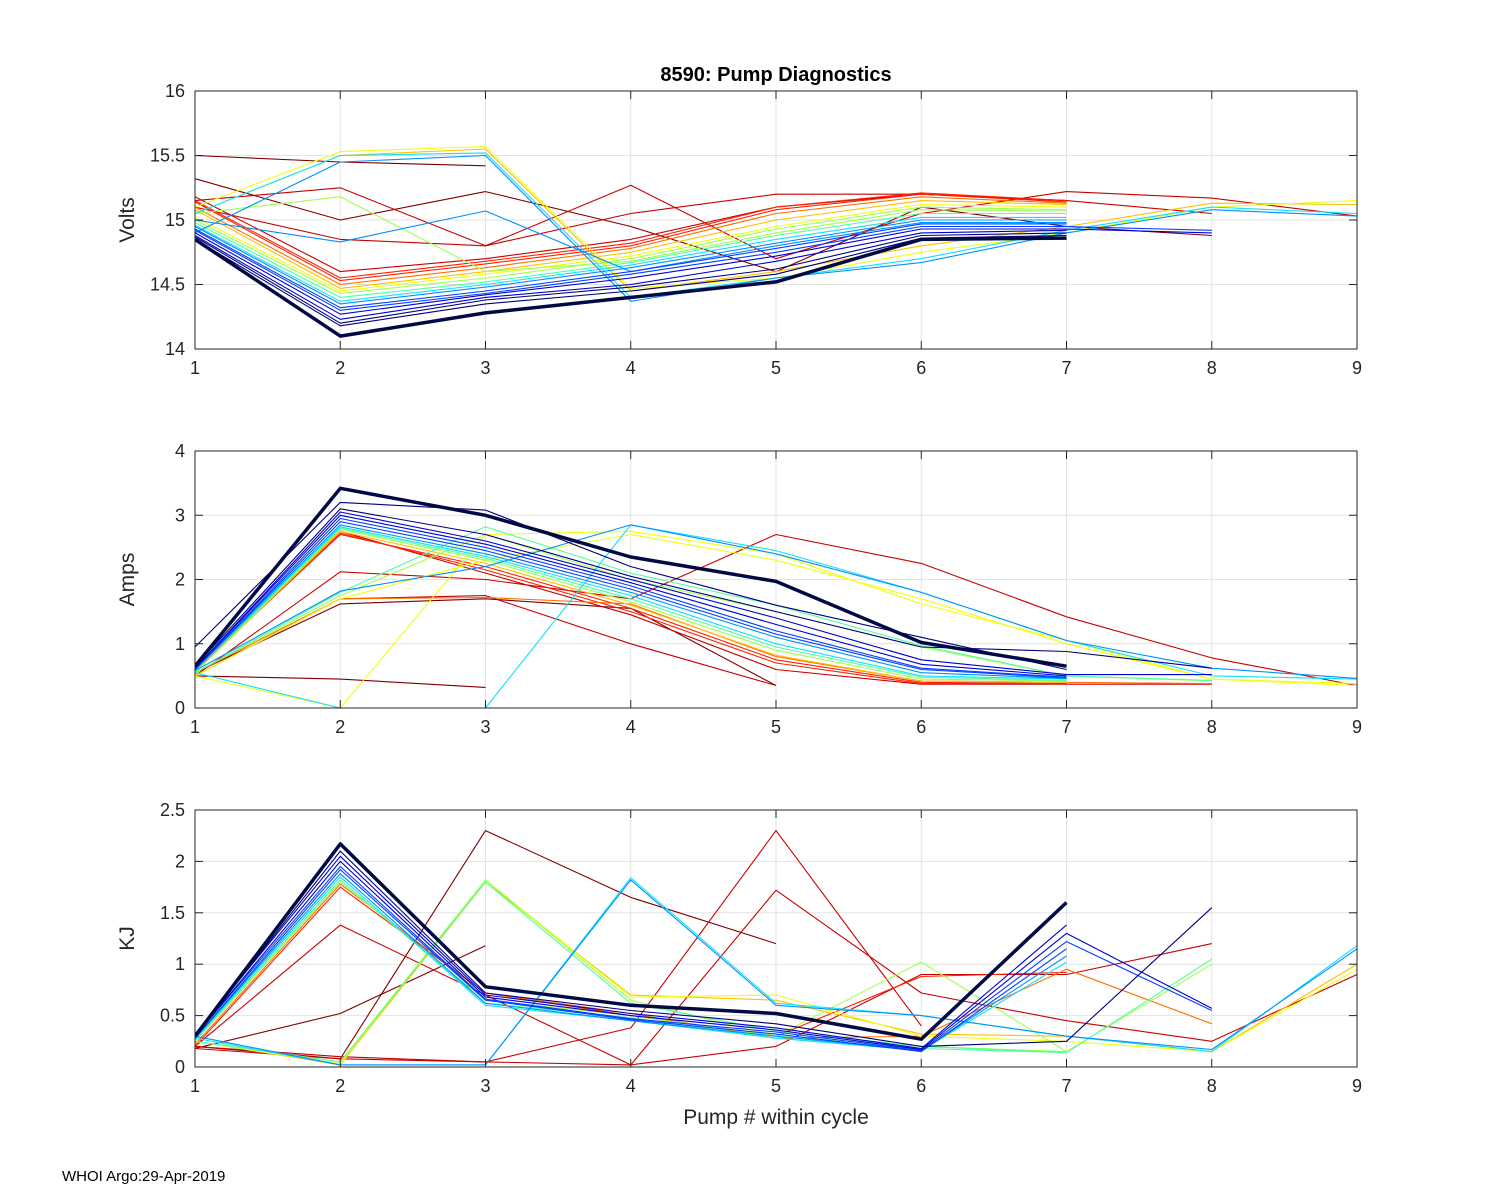 This screenshot has width=1500, height=1200. Describe the element at coordinates (127, 220) in the screenshot. I see `volts-ylabel: Volts` at that location.